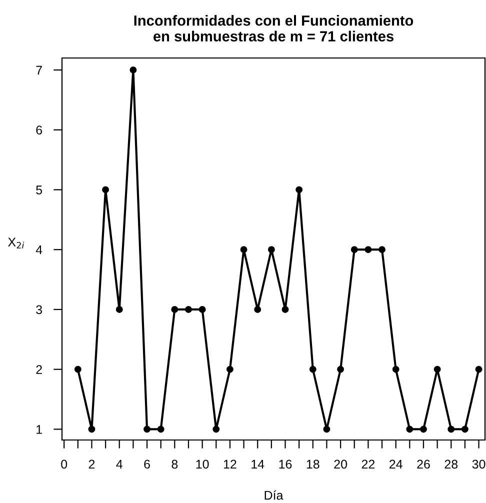 The height and width of the screenshot is (503, 486). What do you see at coordinates (39, 190) in the screenshot?
I see `y-tick-label: 5` at bounding box center [39, 190].